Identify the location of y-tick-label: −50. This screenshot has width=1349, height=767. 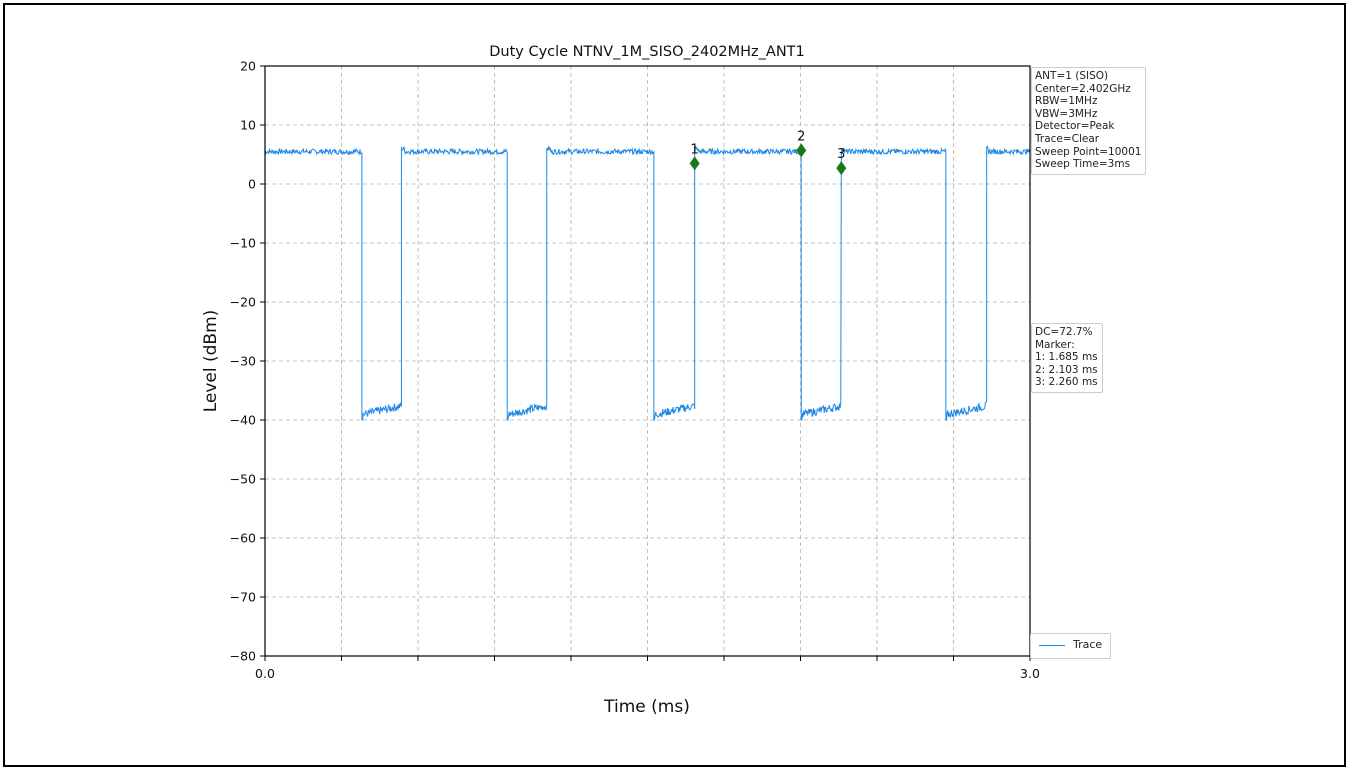
(243, 479).